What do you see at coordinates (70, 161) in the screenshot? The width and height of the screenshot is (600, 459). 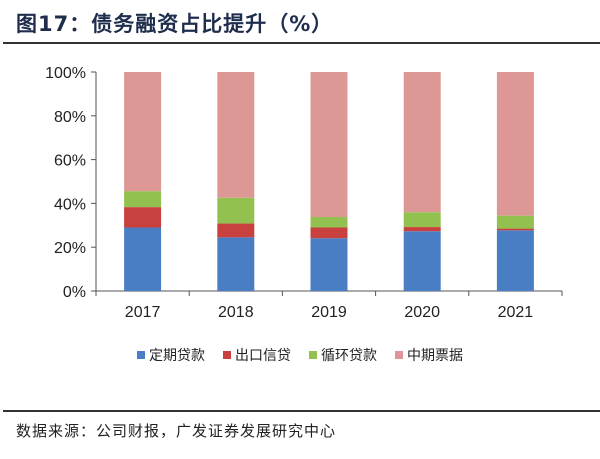 I see `y-tick-label: 60%` at bounding box center [70, 161].